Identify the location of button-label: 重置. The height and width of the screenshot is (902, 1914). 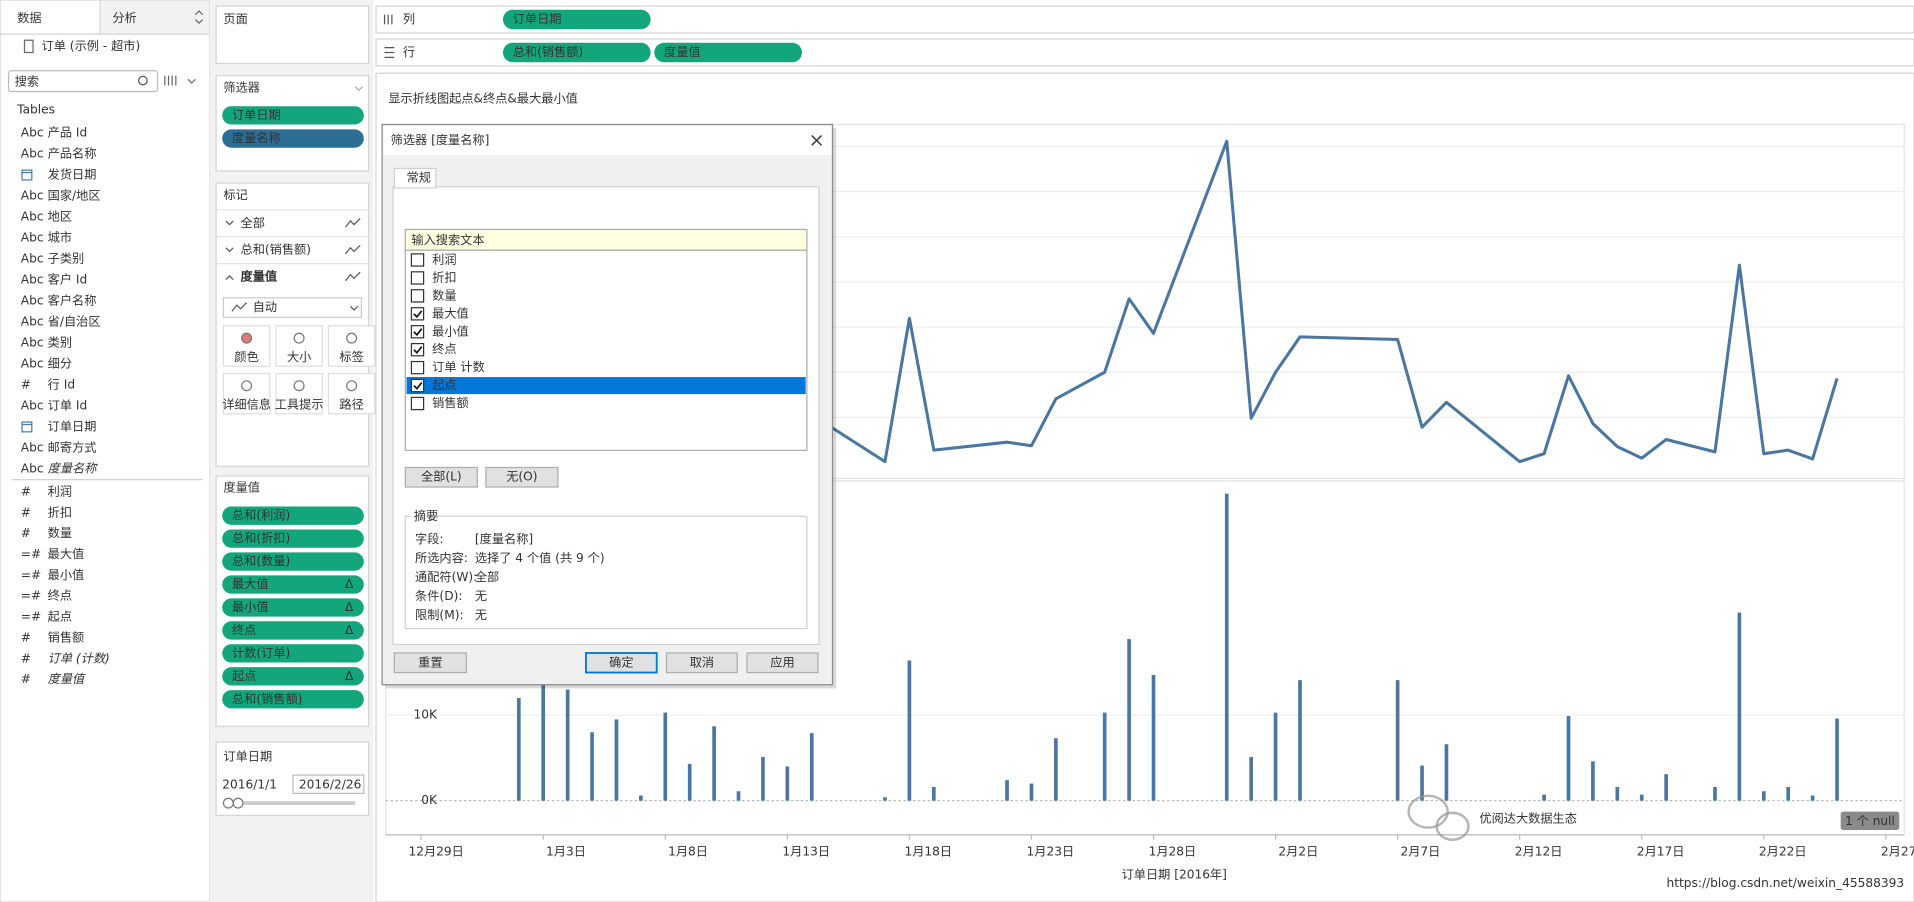
(430, 662).